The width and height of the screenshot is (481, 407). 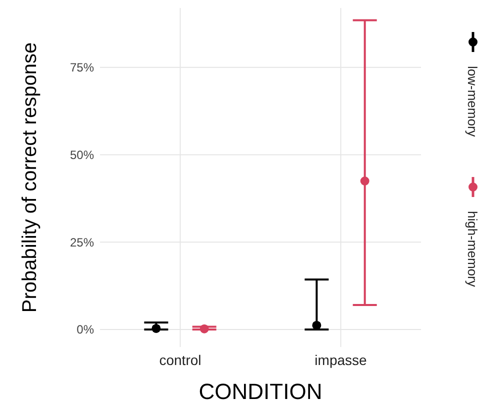 What do you see at coordinates (30, 177) in the screenshot?
I see `y-axis-title: Probability of correct response` at bounding box center [30, 177].